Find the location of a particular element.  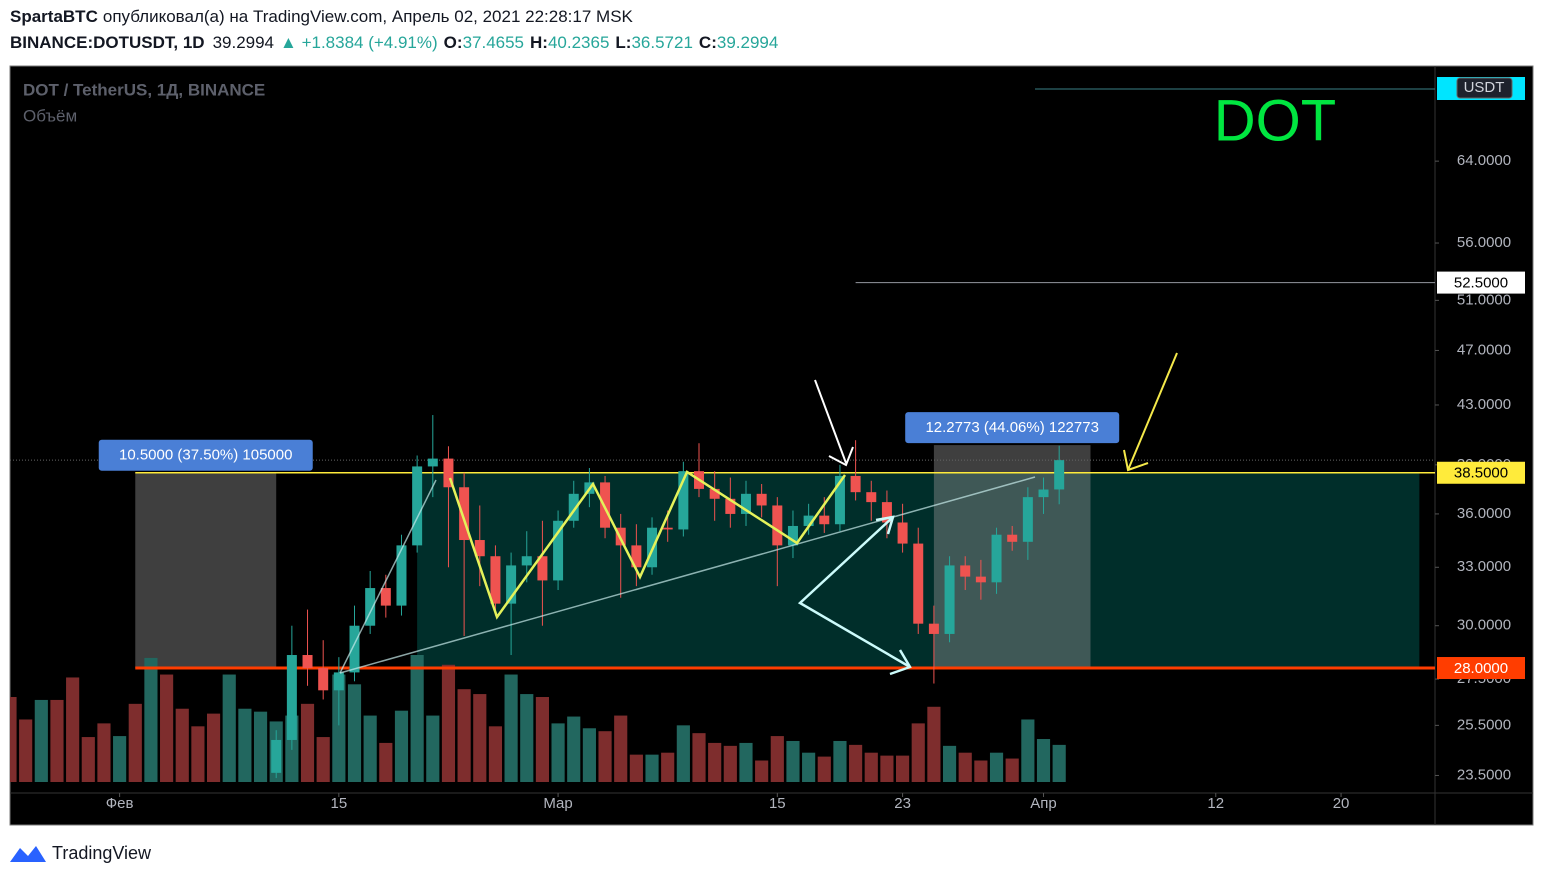

y-tick-label: 23.5000 is located at coordinates (1484, 774).